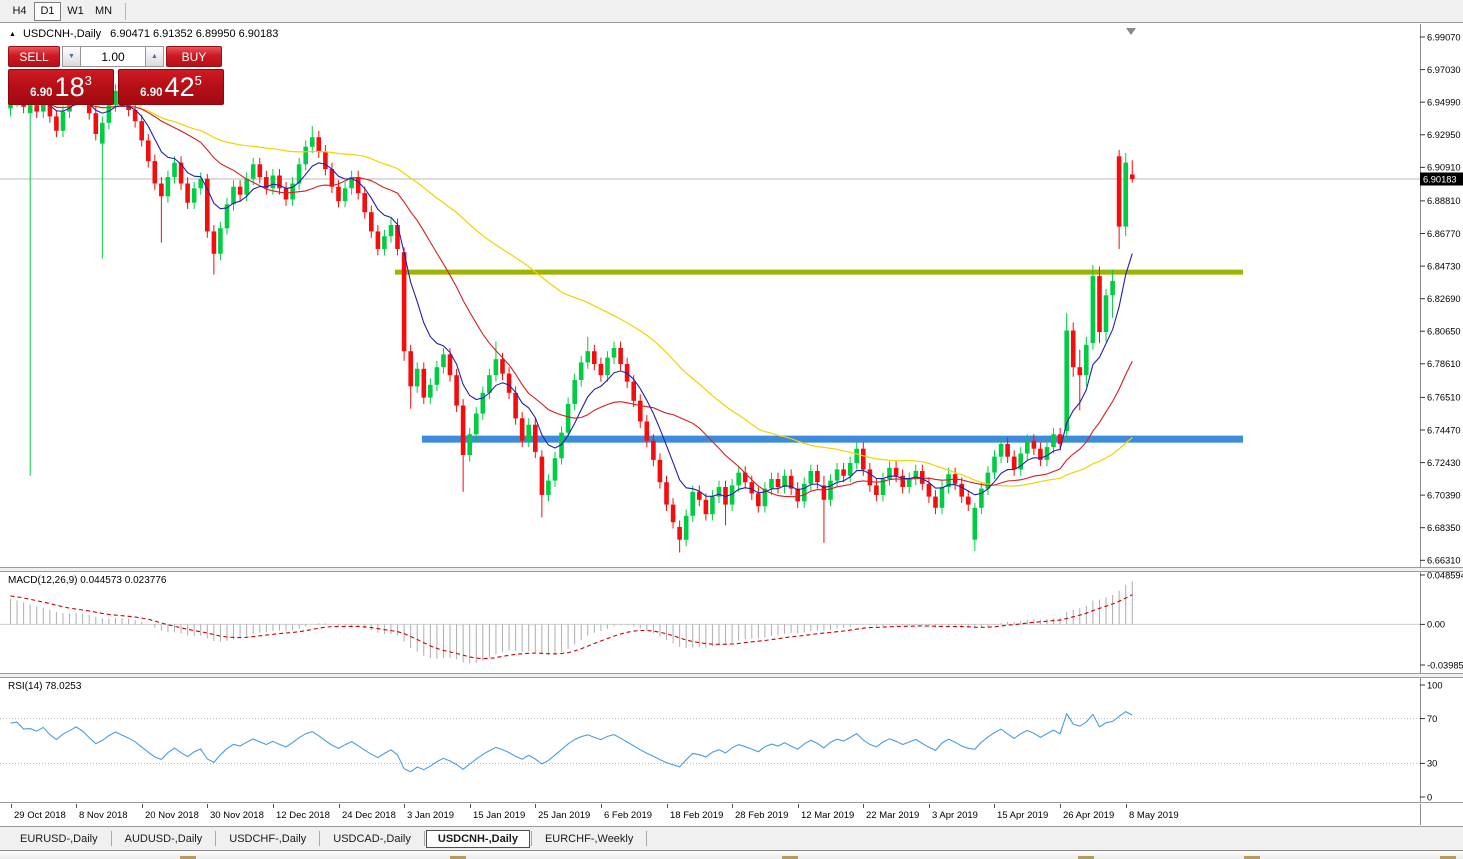 Image resolution: width=1463 pixels, height=859 pixels. Describe the element at coordinates (628, 815) in the screenshot. I see `date-label: 6 Feb 2019` at that location.